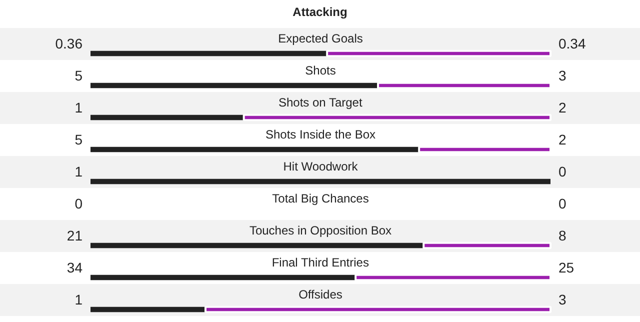  Describe the element at coordinates (320, 263) in the screenshot. I see `category-label: Final Third Entries` at that location.